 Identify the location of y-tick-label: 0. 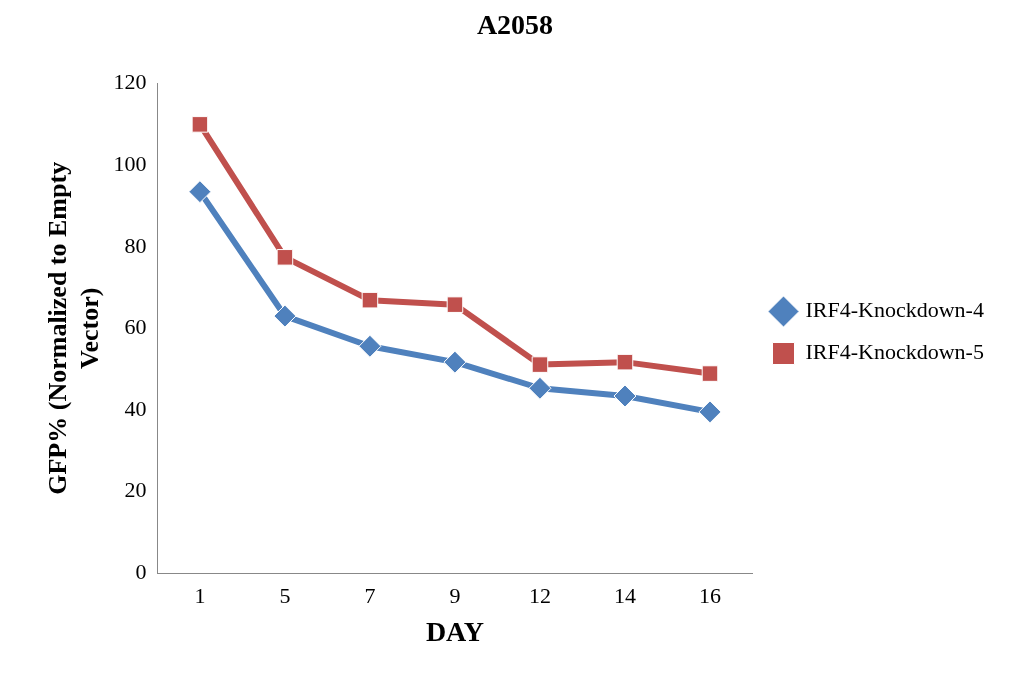
(141, 571).